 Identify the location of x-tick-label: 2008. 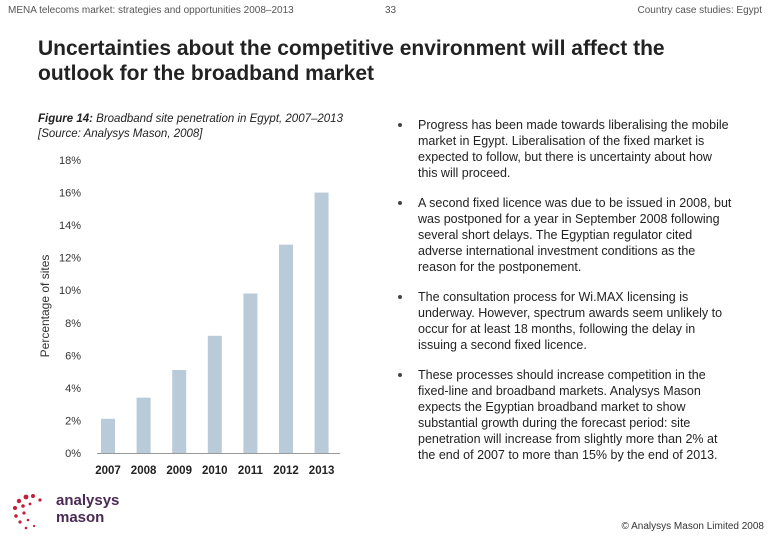
(144, 471).